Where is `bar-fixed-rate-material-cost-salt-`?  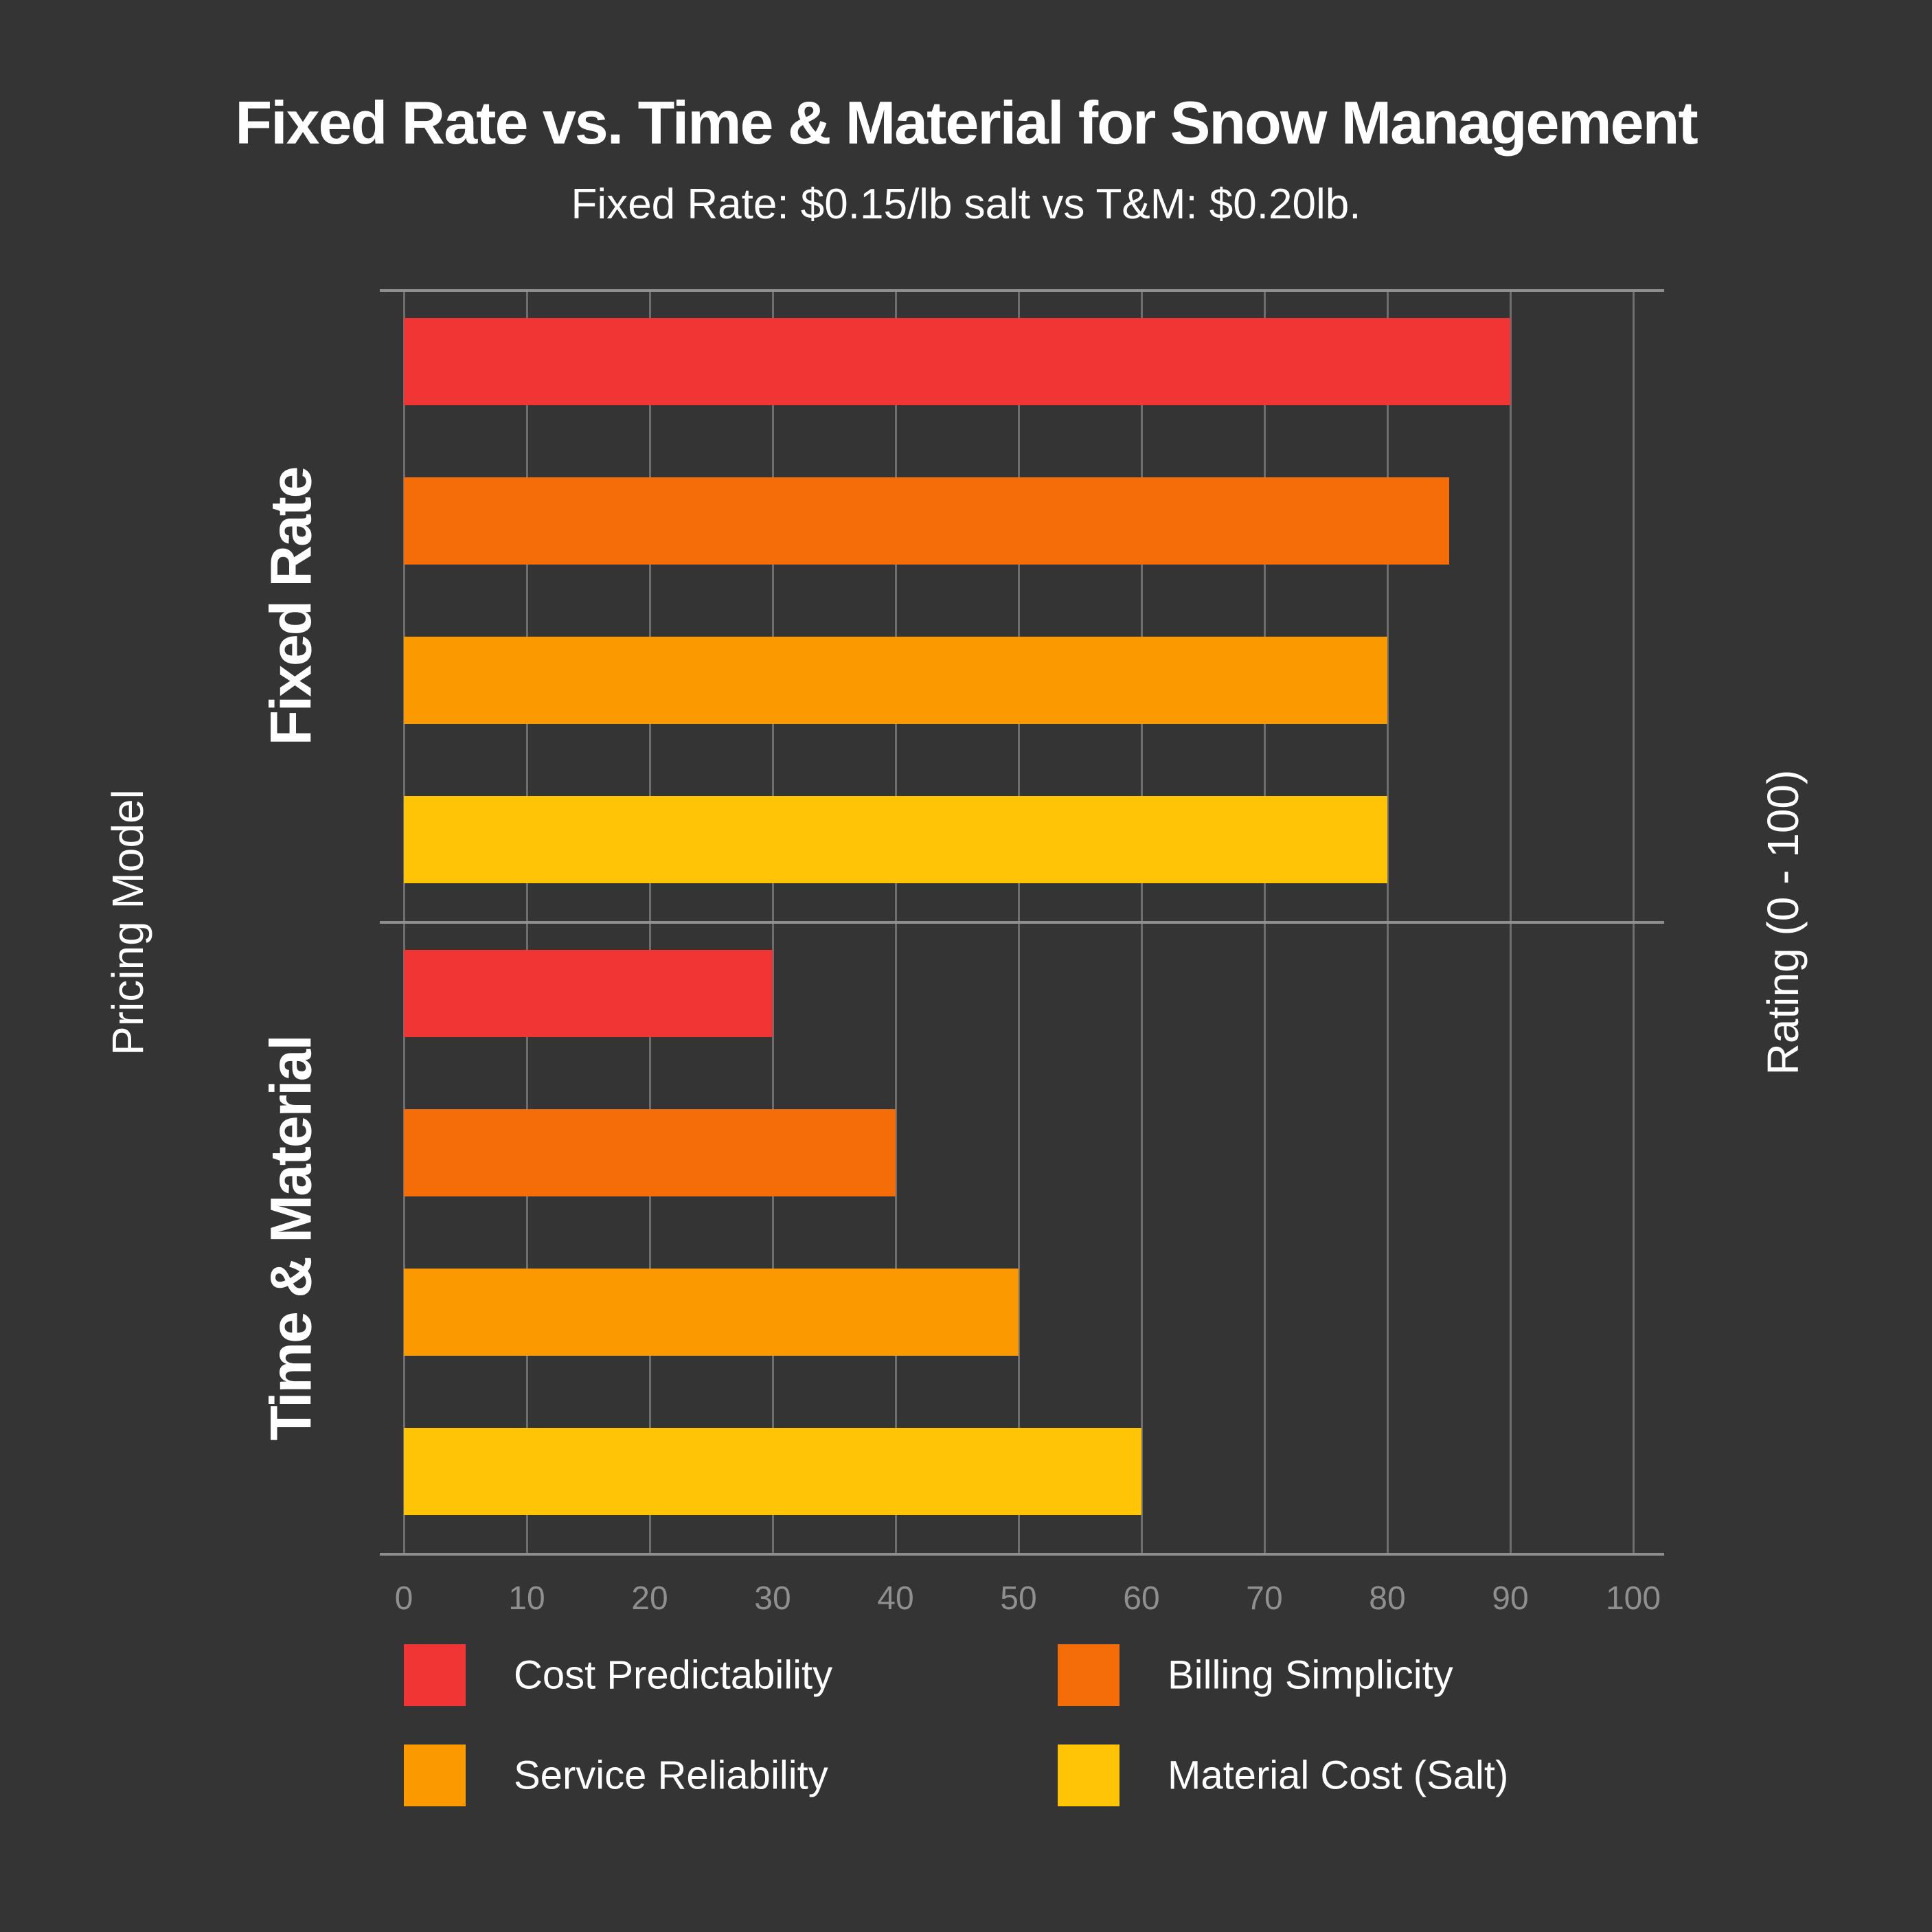
bar-fixed-rate-material-cost-salt- is located at coordinates (895, 839).